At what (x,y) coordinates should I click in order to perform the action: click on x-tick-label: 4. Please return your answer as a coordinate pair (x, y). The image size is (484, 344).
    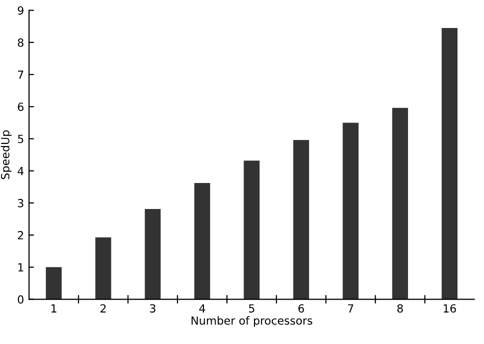
    Looking at the image, I should click on (202, 308).